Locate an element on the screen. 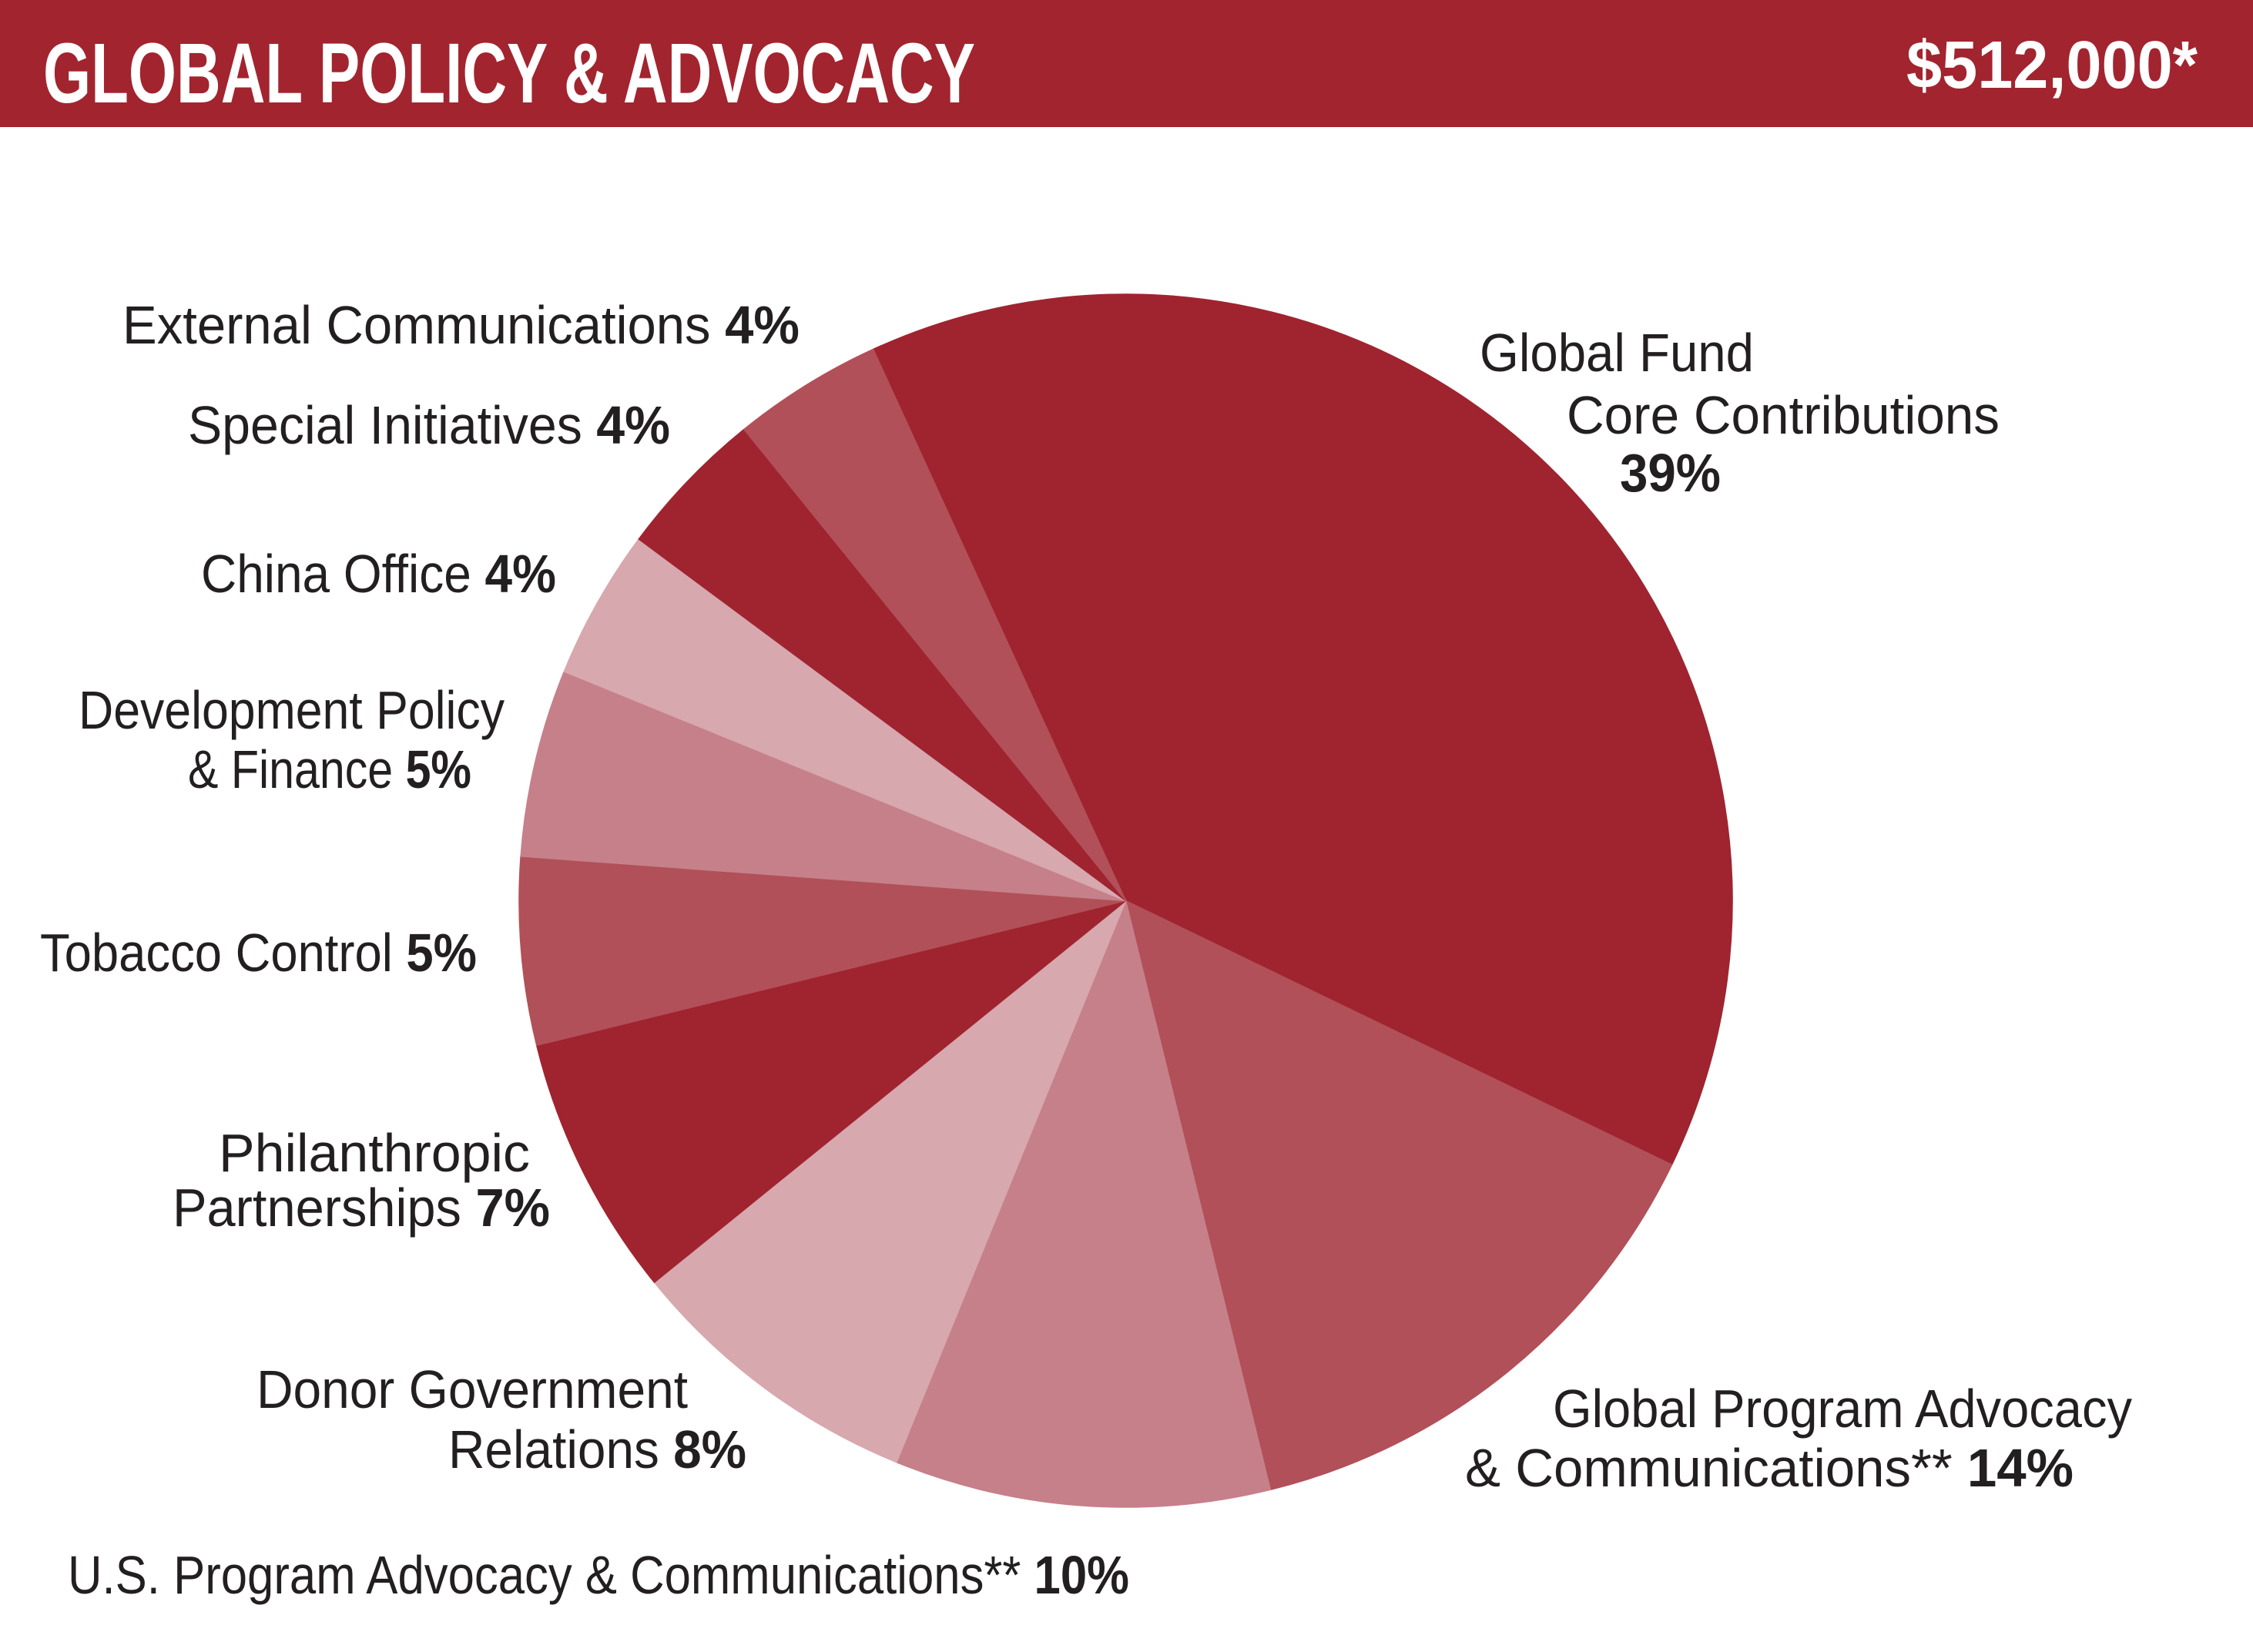 The image size is (2253, 1652). svg-text: $512,000* is located at coordinates (2052, 65).